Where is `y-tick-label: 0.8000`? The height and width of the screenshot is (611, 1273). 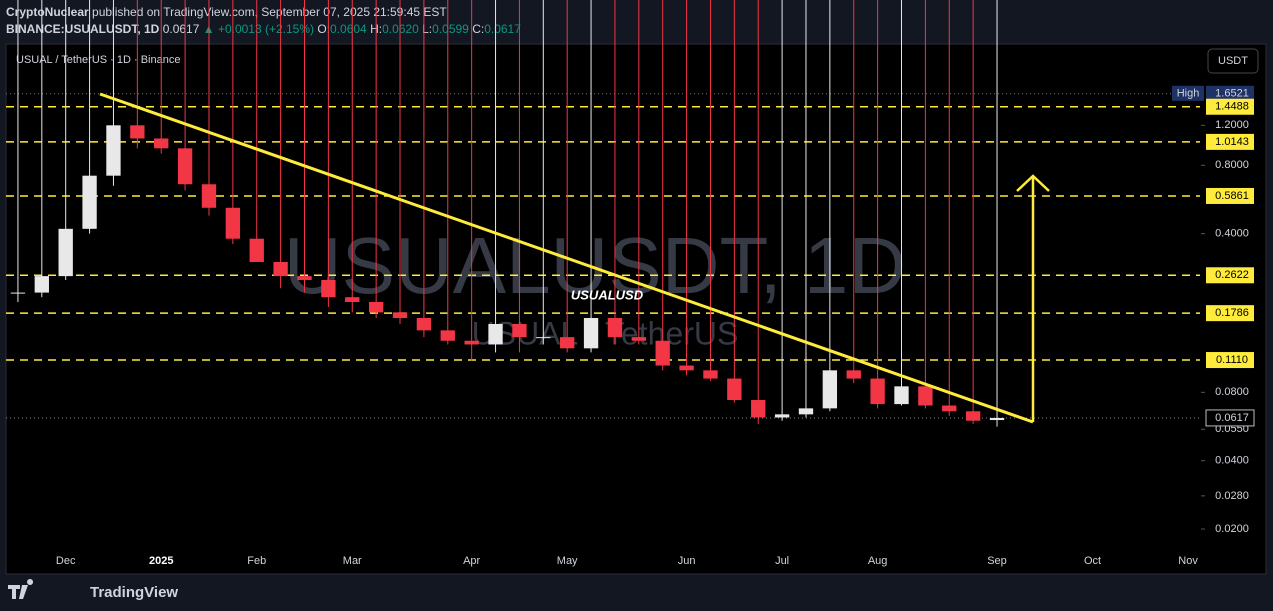 y-tick-label: 0.8000 is located at coordinates (1232, 165).